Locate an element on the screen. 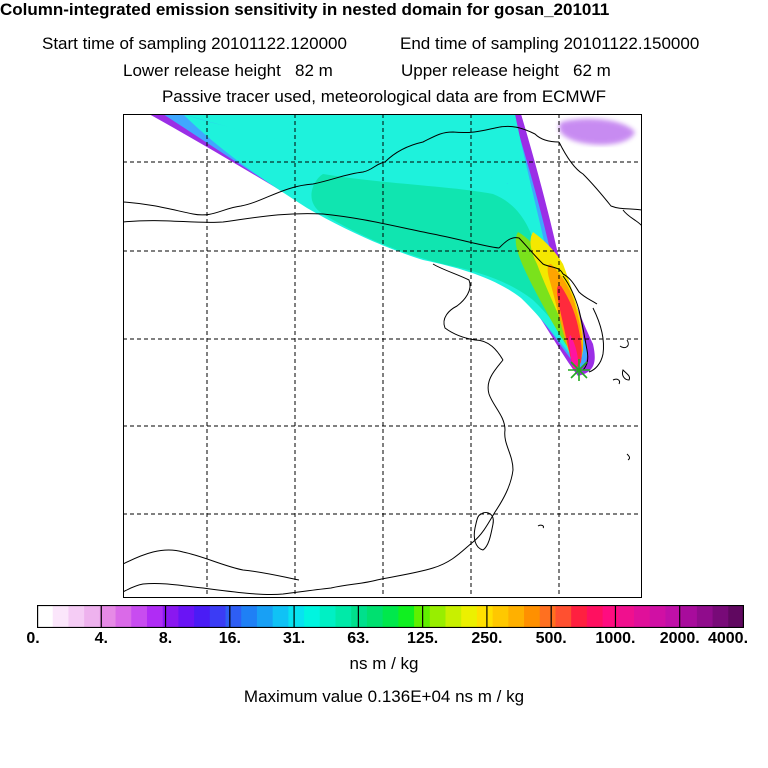  plume-band-teal is located at coordinates (444, 262).